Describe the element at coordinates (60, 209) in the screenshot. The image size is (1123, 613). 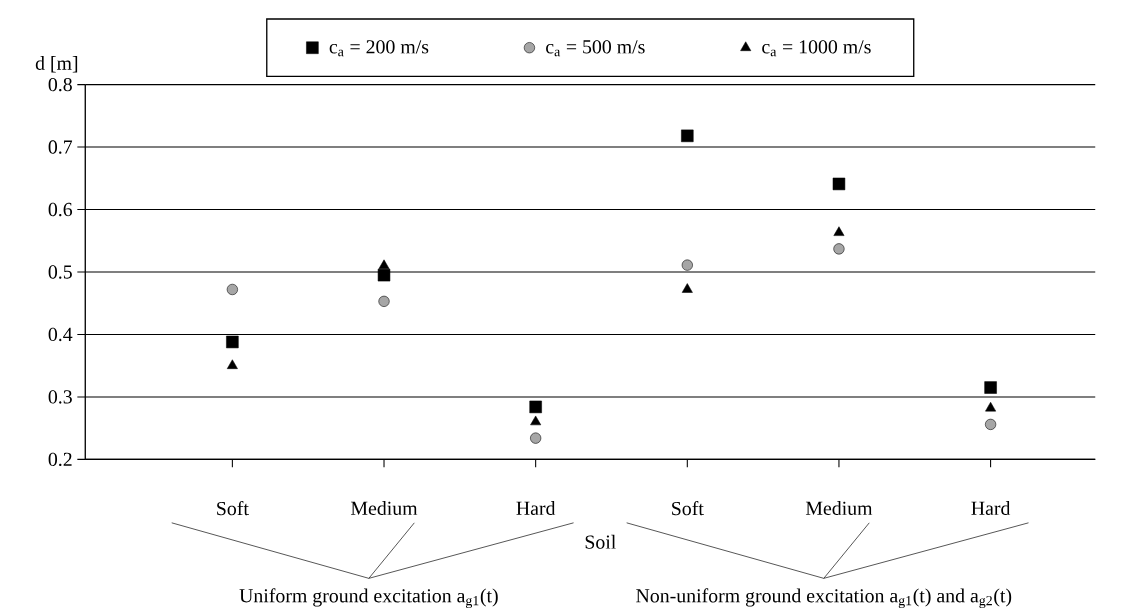
I see `y-tick-label: 0.6` at that location.